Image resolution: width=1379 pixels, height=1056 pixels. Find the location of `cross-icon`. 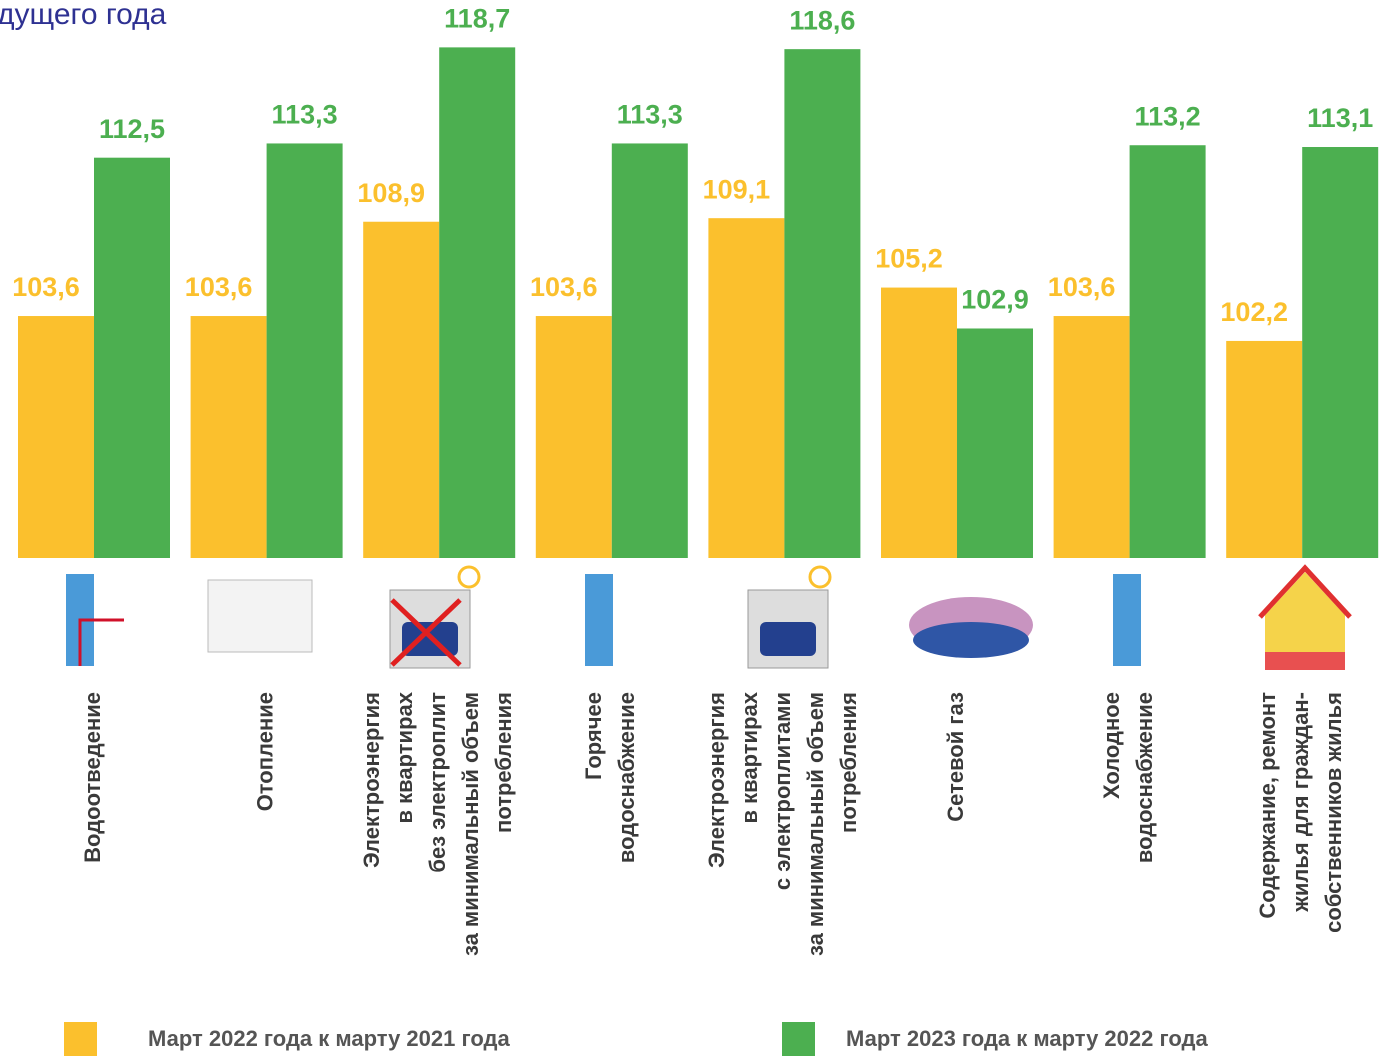

cross-icon is located at coordinates (426, 632).